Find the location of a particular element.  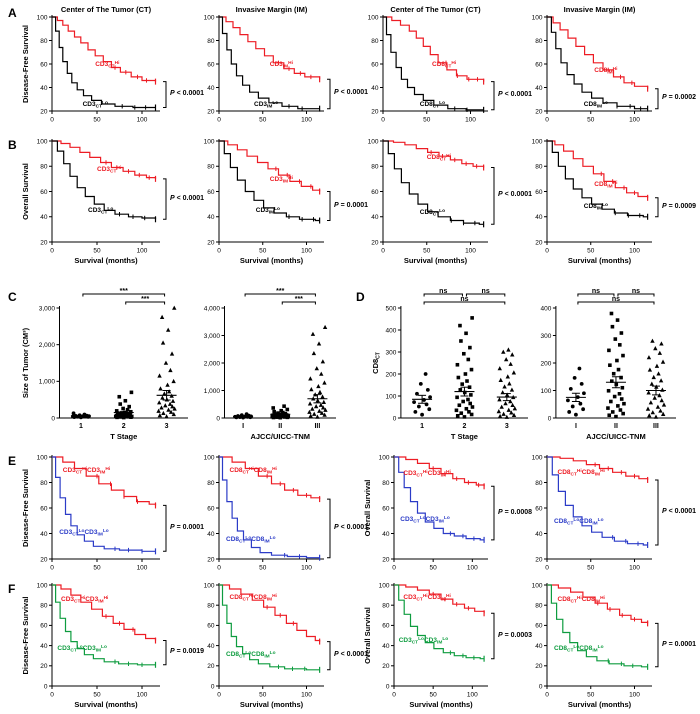

x-axis-title: T Stage is located at coordinates (124, 436).